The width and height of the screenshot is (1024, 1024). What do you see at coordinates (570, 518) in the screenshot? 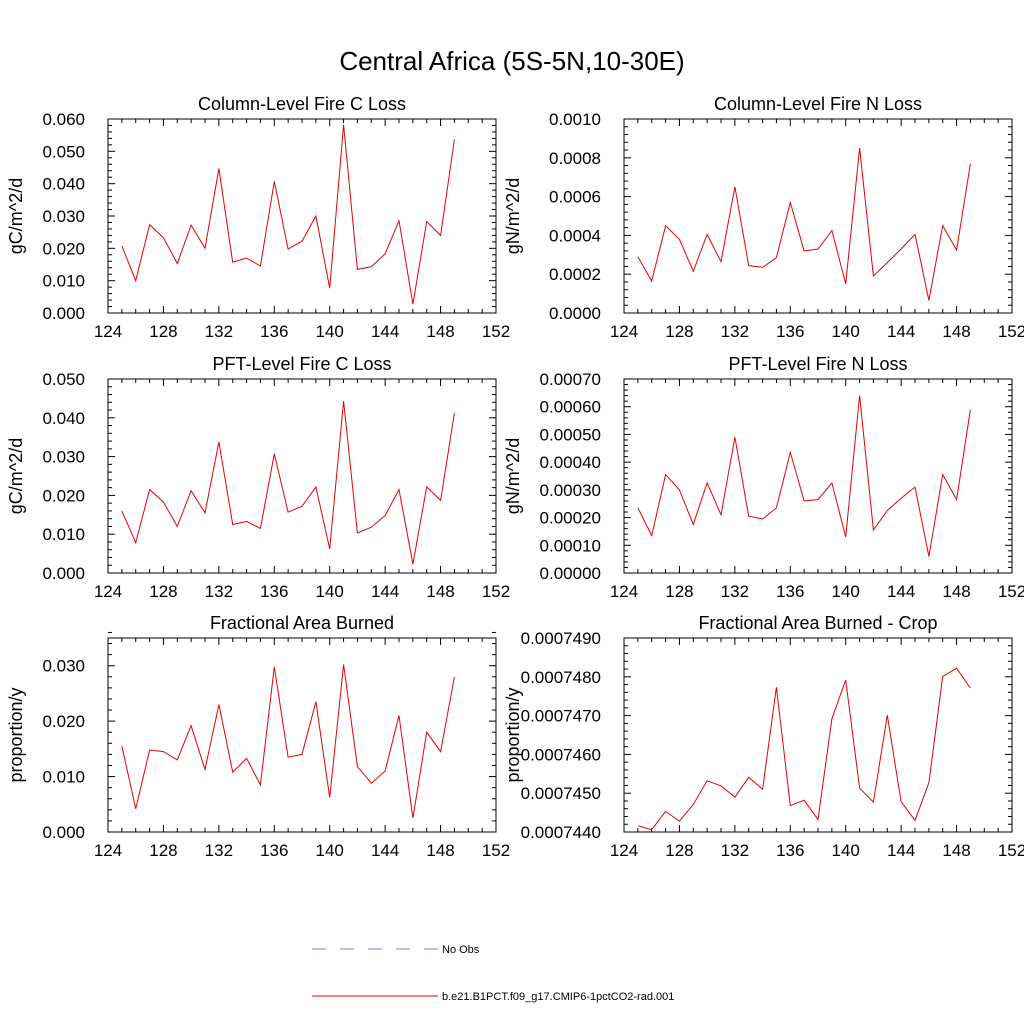
I see `y-tick-label: 0.00020` at bounding box center [570, 518].